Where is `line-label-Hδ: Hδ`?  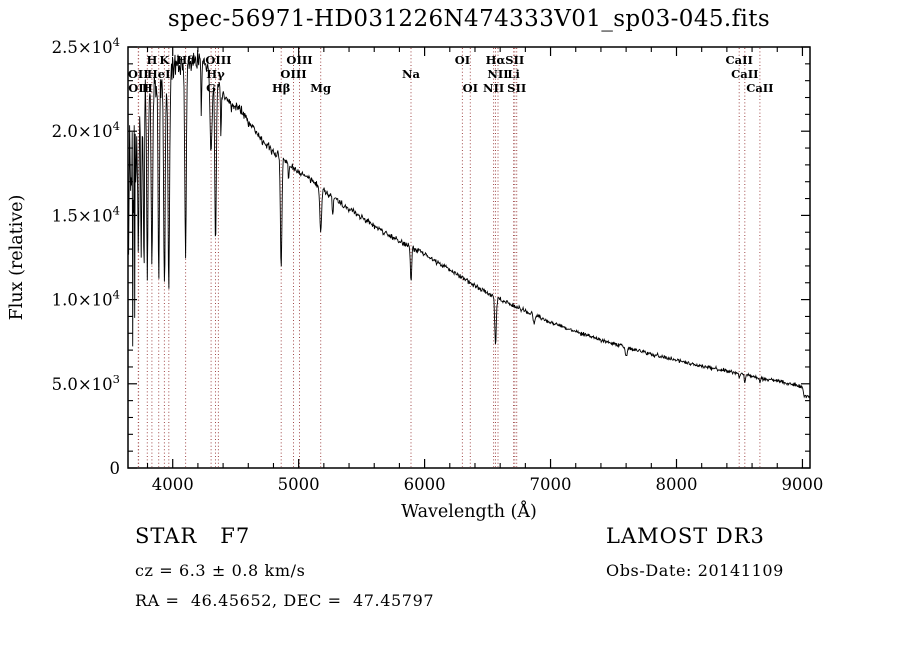
line-label-Hδ: Hδ is located at coordinates (185, 60).